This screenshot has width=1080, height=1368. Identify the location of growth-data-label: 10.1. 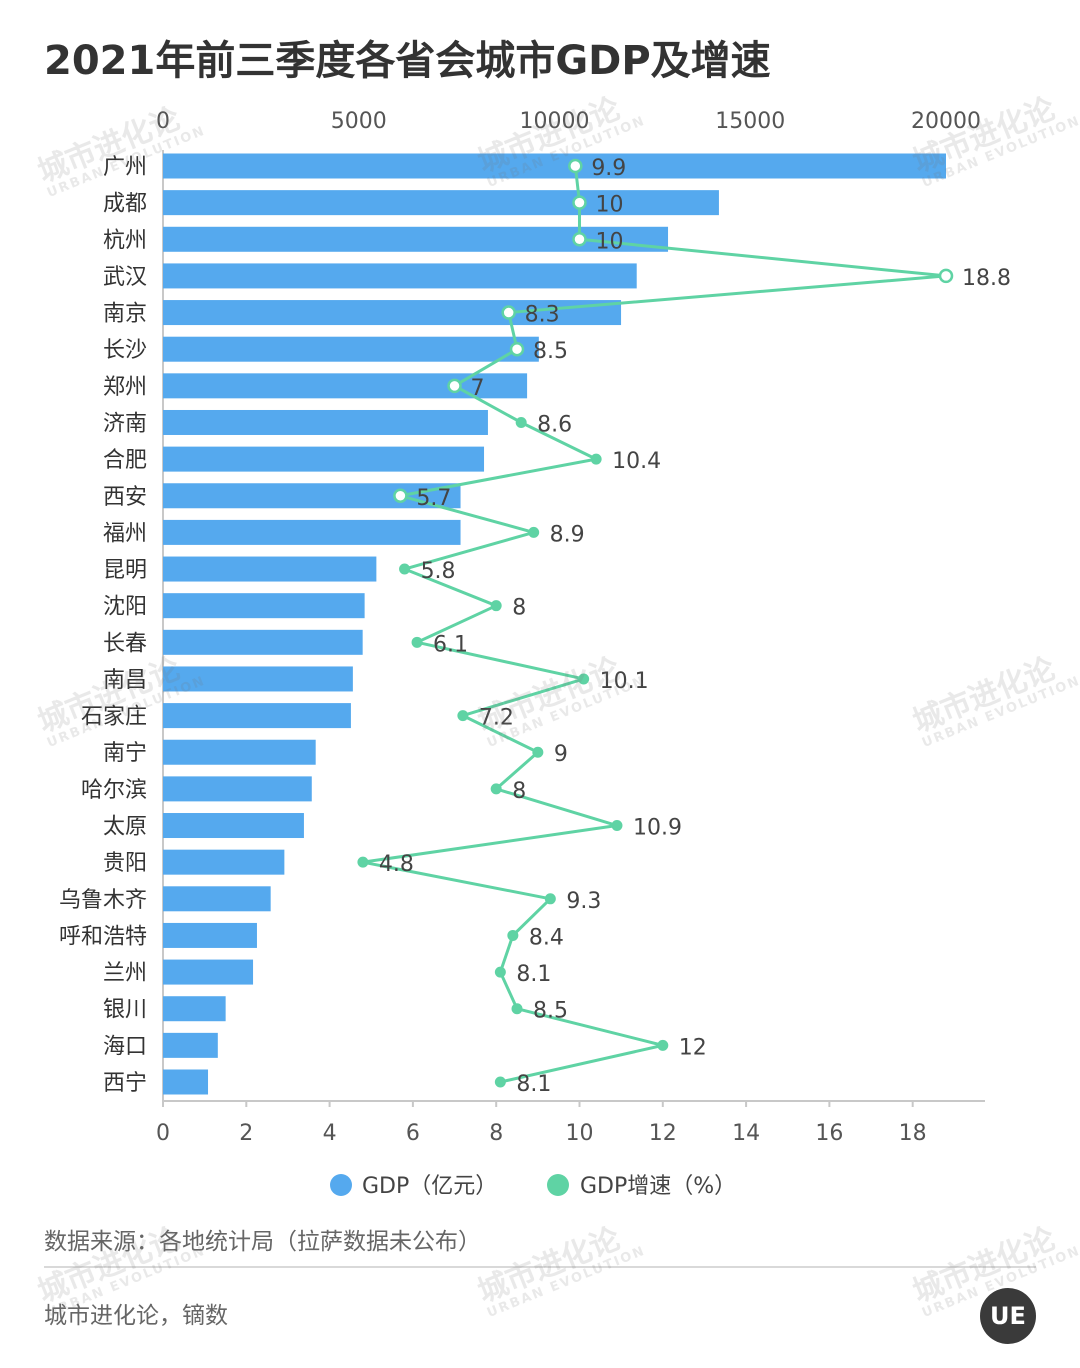
(624, 681).